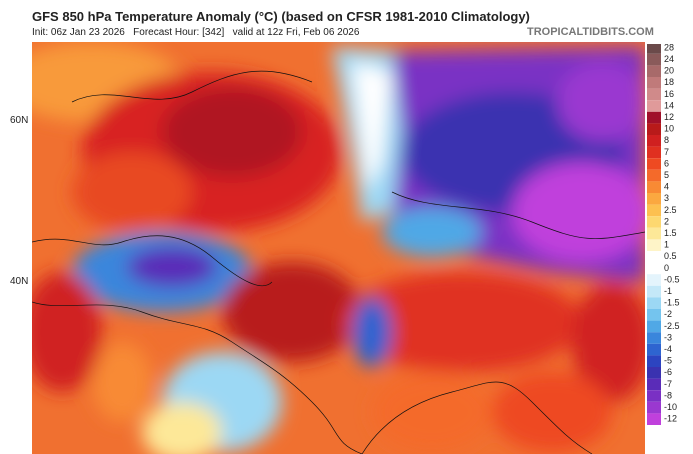 This screenshot has height=454, width=693. I want to click on colorbar-label: 1.5, so click(670, 233).